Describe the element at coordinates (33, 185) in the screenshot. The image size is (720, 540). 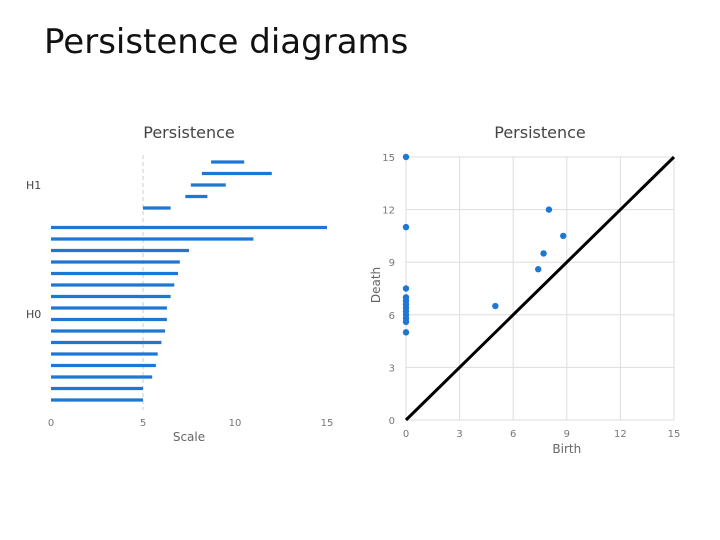
I see `group-label-h1: H1` at that location.